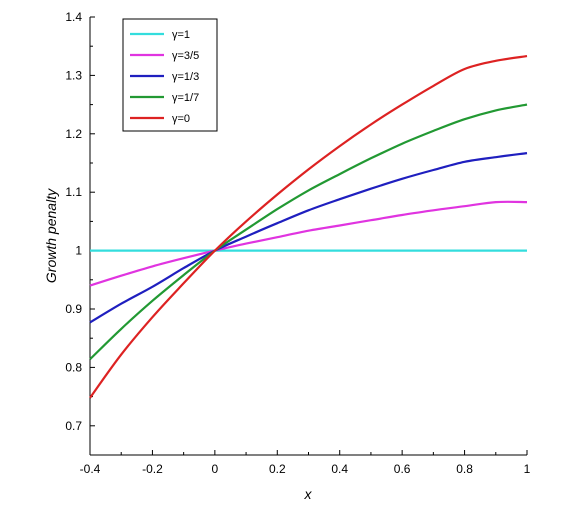  Describe the element at coordinates (185, 56) in the screenshot. I see `legend-label: γ=3/5` at that location.